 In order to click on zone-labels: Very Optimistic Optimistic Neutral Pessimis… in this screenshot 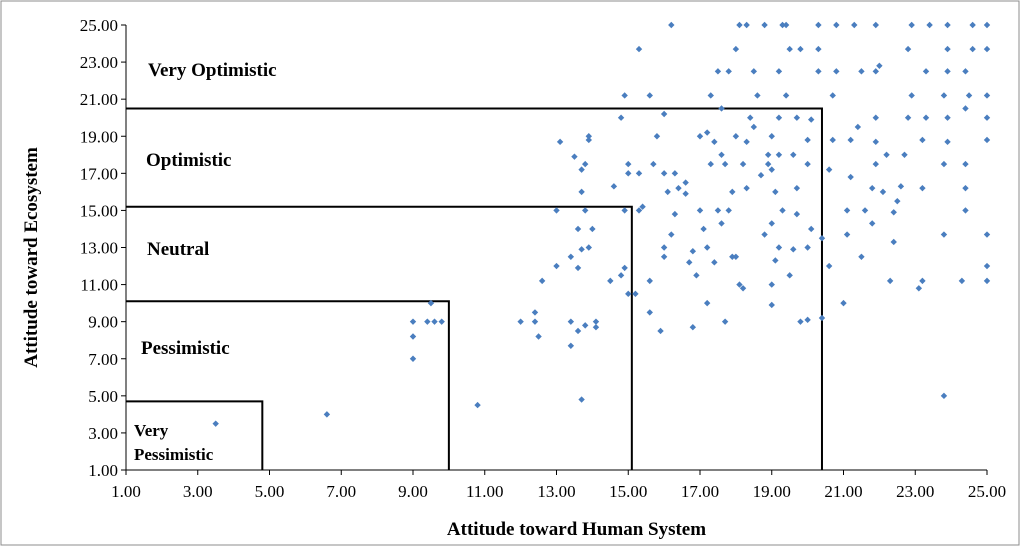, I will do `click(205, 262)`.